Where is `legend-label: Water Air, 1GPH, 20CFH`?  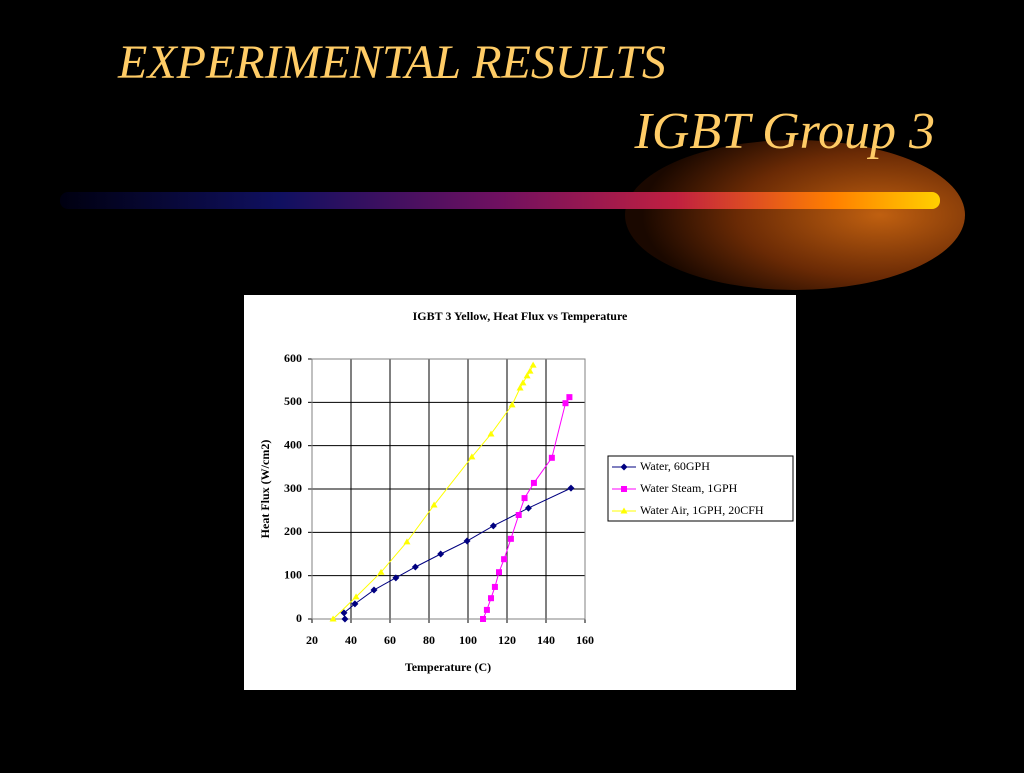
legend-label: Water Air, 1GPH, 20CFH is located at coordinates (702, 510).